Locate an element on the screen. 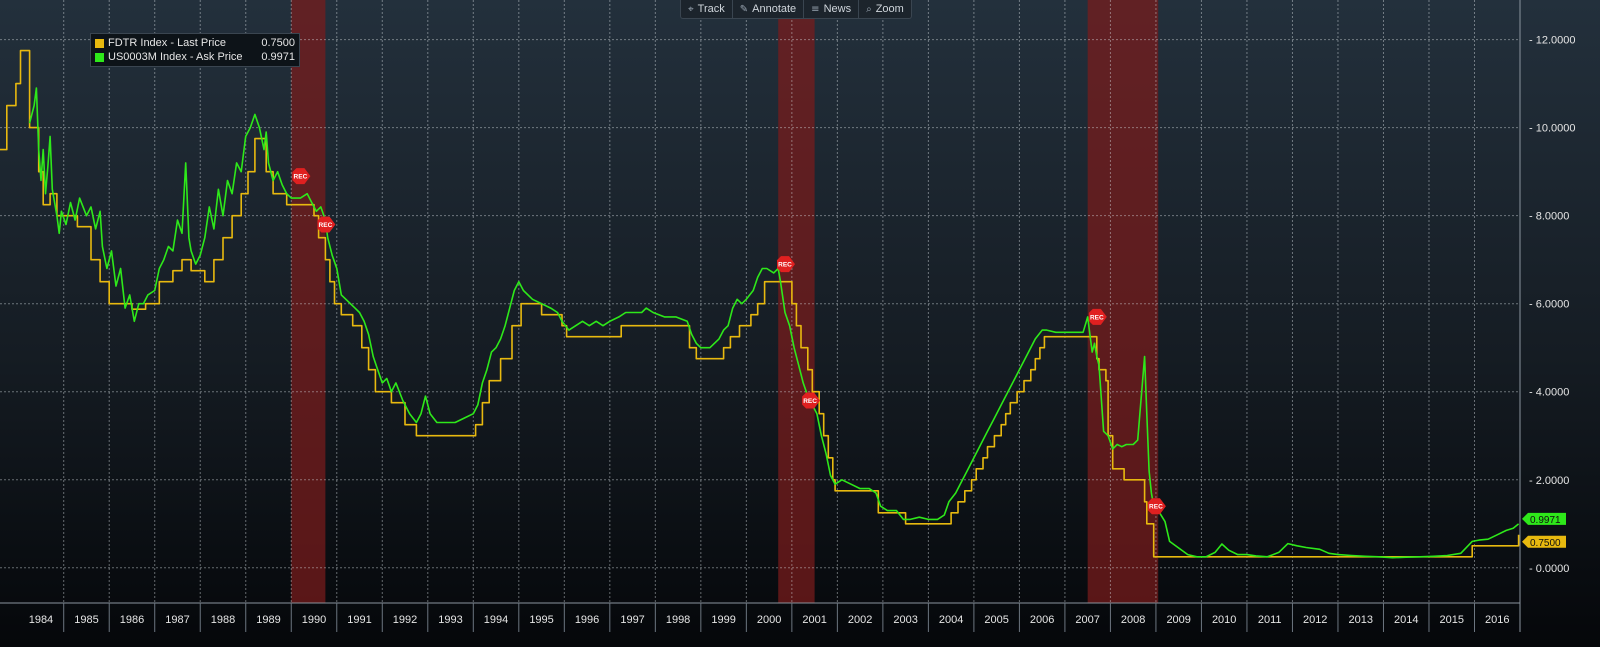  x-tick-label-2011: 2011 is located at coordinates (1270, 620).